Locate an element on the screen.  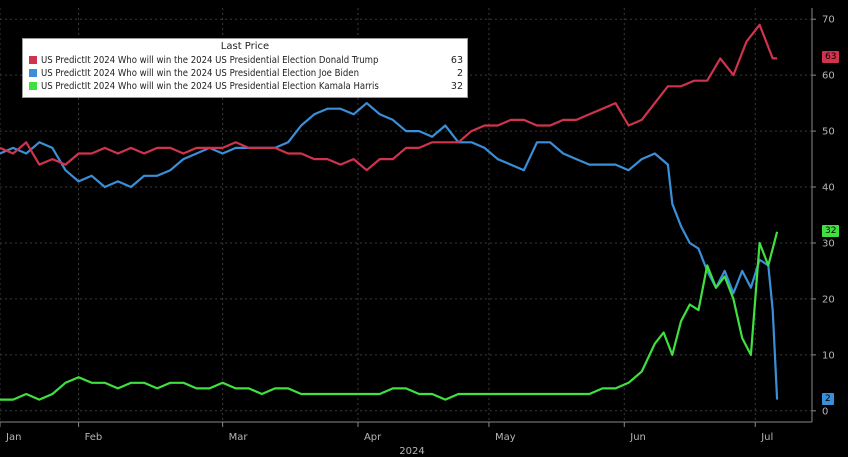
x-tick-label: Apr is located at coordinates (373, 437).